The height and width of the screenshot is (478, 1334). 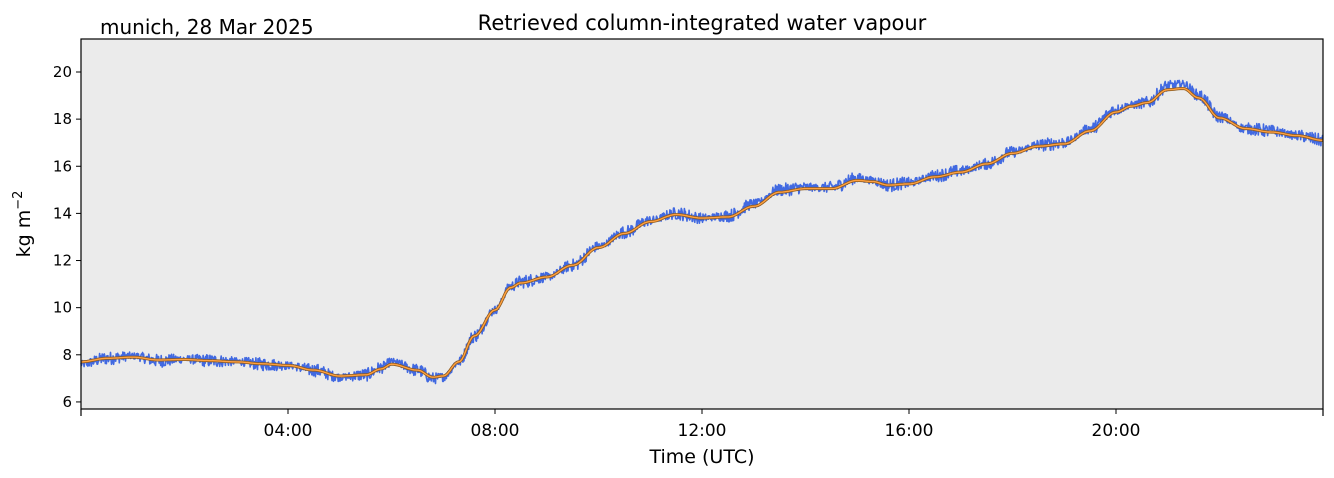 I want to click on y-tick-label: 10, so click(x=62, y=308).